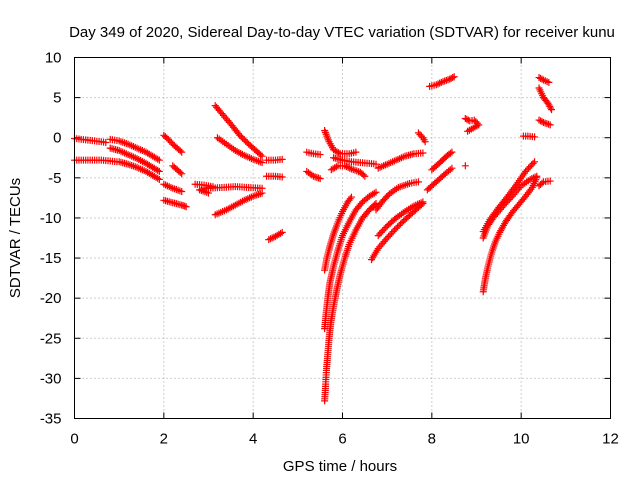 This screenshot has width=640, height=480. I want to click on series-s40, so click(544, 80).